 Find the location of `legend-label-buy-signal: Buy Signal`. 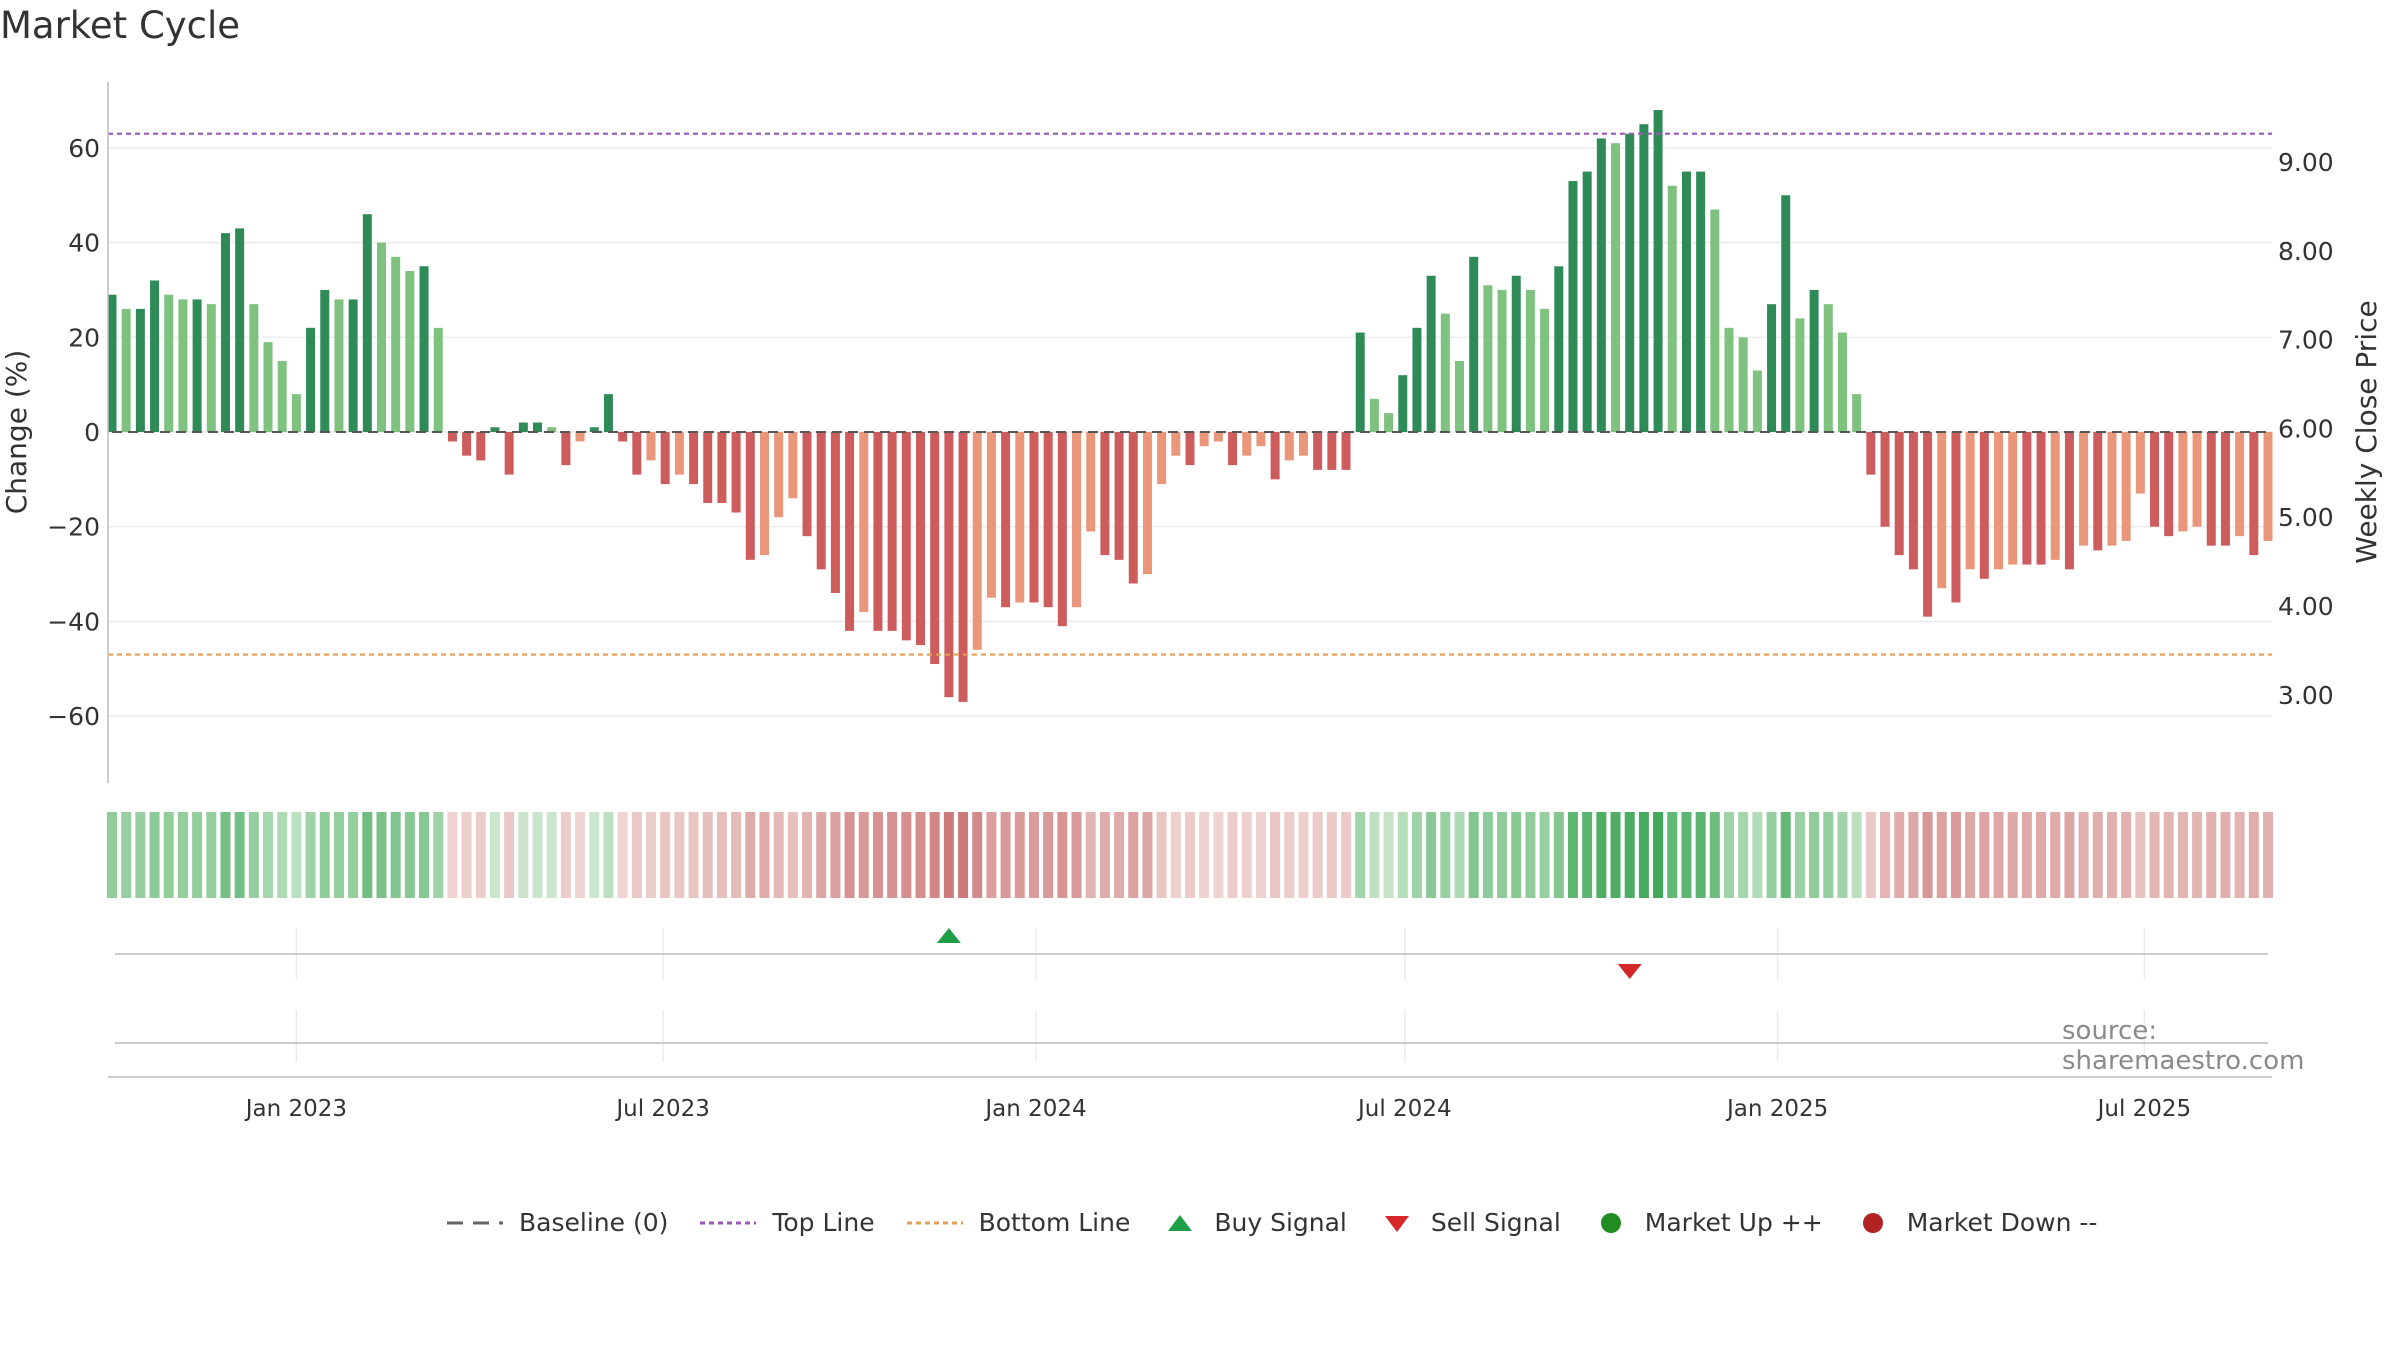

legend-label-buy-signal: Buy Signal is located at coordinates (1280, 1222).